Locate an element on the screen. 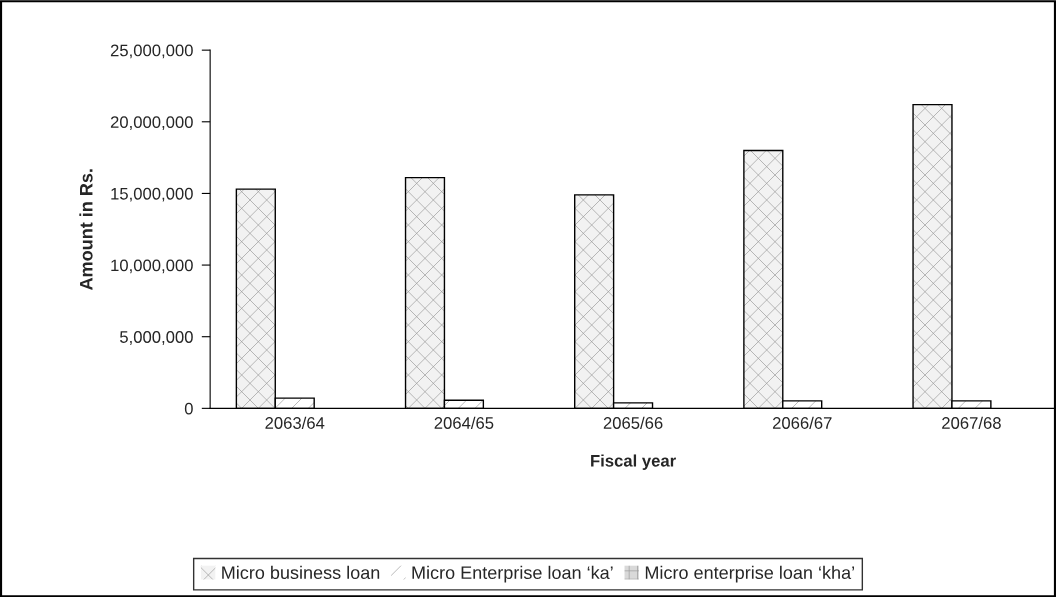  x-axis-title: Fiscal year is located at coordinates (633, 462).